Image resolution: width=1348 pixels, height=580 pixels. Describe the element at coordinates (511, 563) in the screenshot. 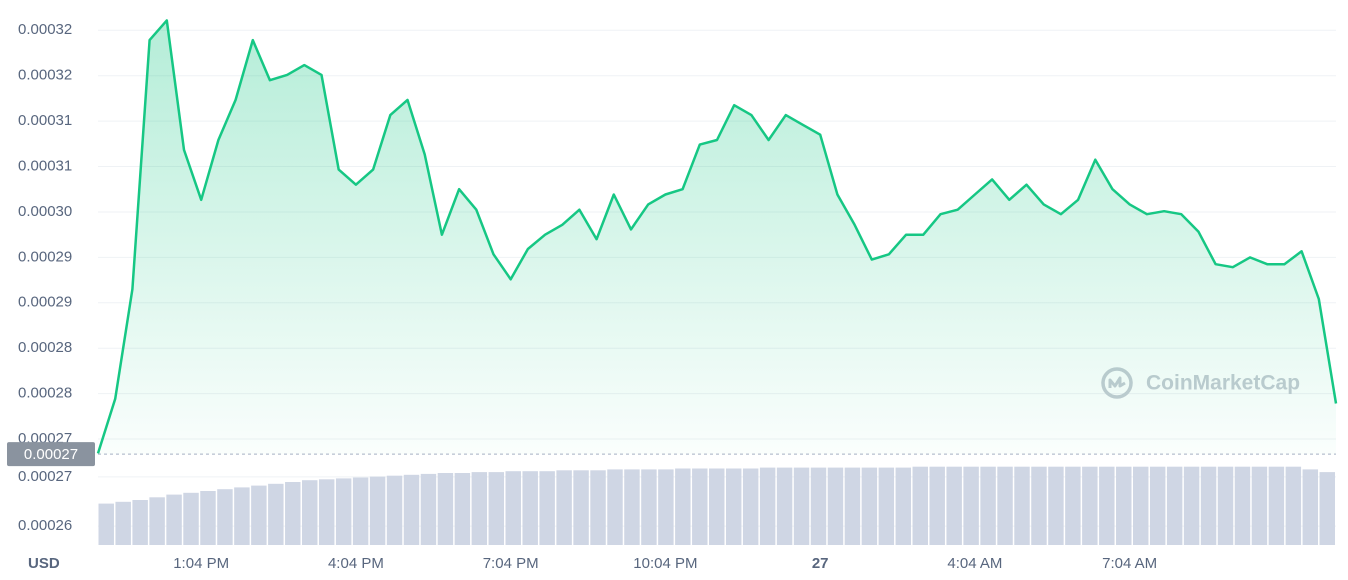

I see `x-tick-label: 7:04 PM` at that location.